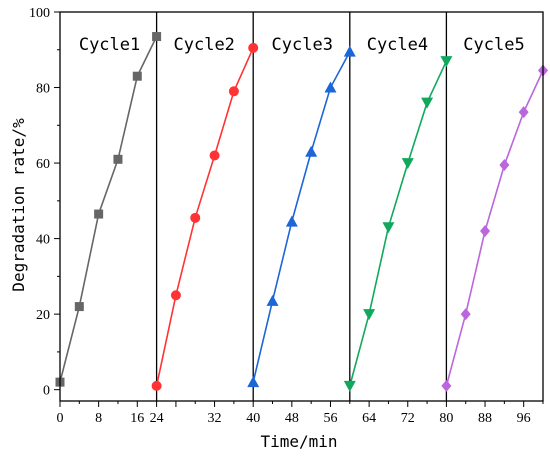  I want to click on x-tick-label-4: 24, so click(157, 418).